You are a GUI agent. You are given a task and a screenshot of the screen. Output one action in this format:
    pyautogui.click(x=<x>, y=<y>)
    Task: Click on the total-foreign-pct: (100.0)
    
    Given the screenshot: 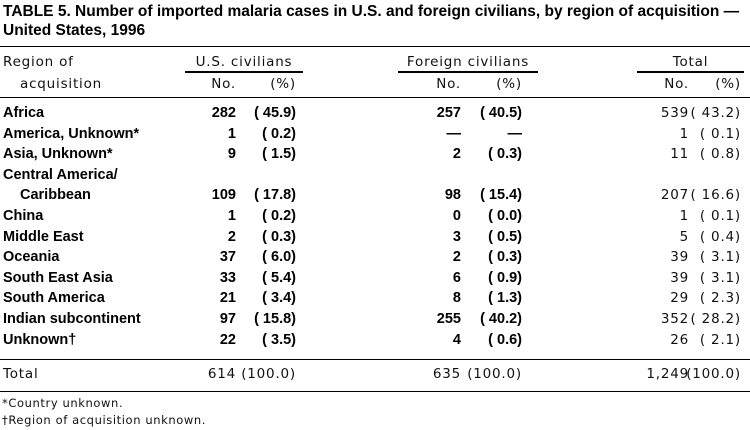 What is the action you would take?
    pyautogui.click(x=494, y=374)
    